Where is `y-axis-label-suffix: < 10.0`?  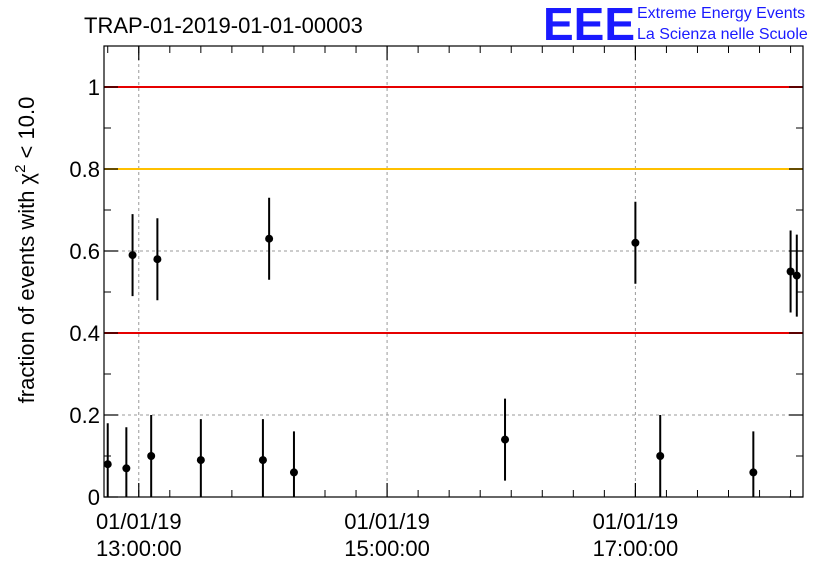
y-axis-label-suffix: < 10.0 is located at coordinates (26, 131).